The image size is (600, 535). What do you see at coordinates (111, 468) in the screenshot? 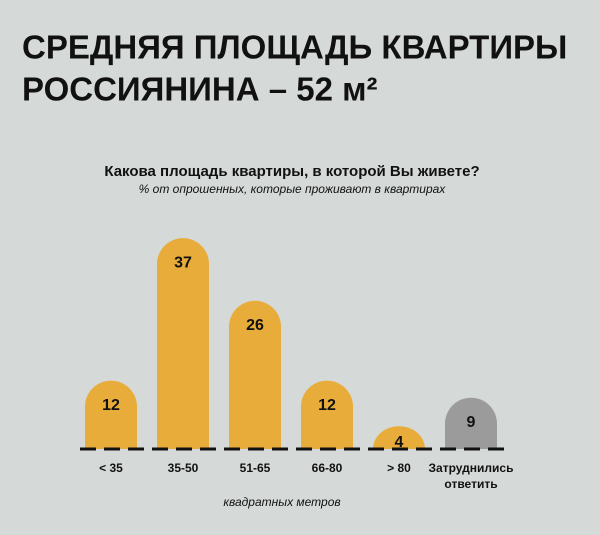
I see `x-tick-label: < 35` at bounding box center [111, 468].